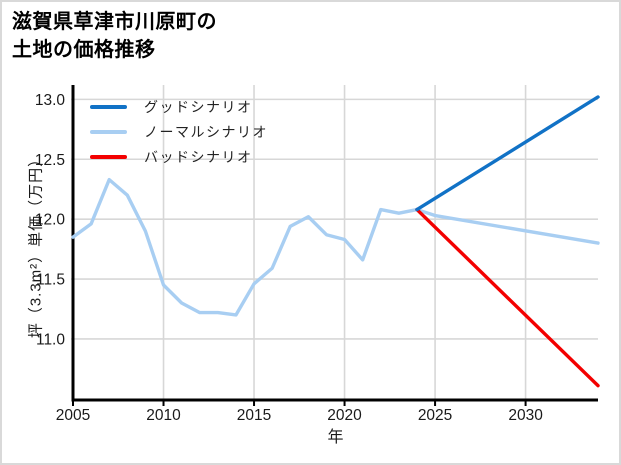 The width and height of the screenshot is (621, 465). Describe the element at coordinates (50, 100) in the screenshot. I see `y-tick-label: 13.0` at that location.